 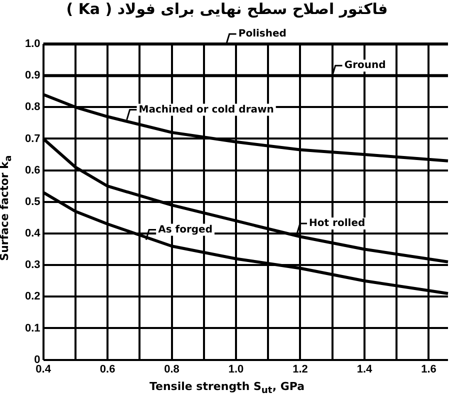 I want to click on y-tick-label: 0.1, so click(x=32, y=328).